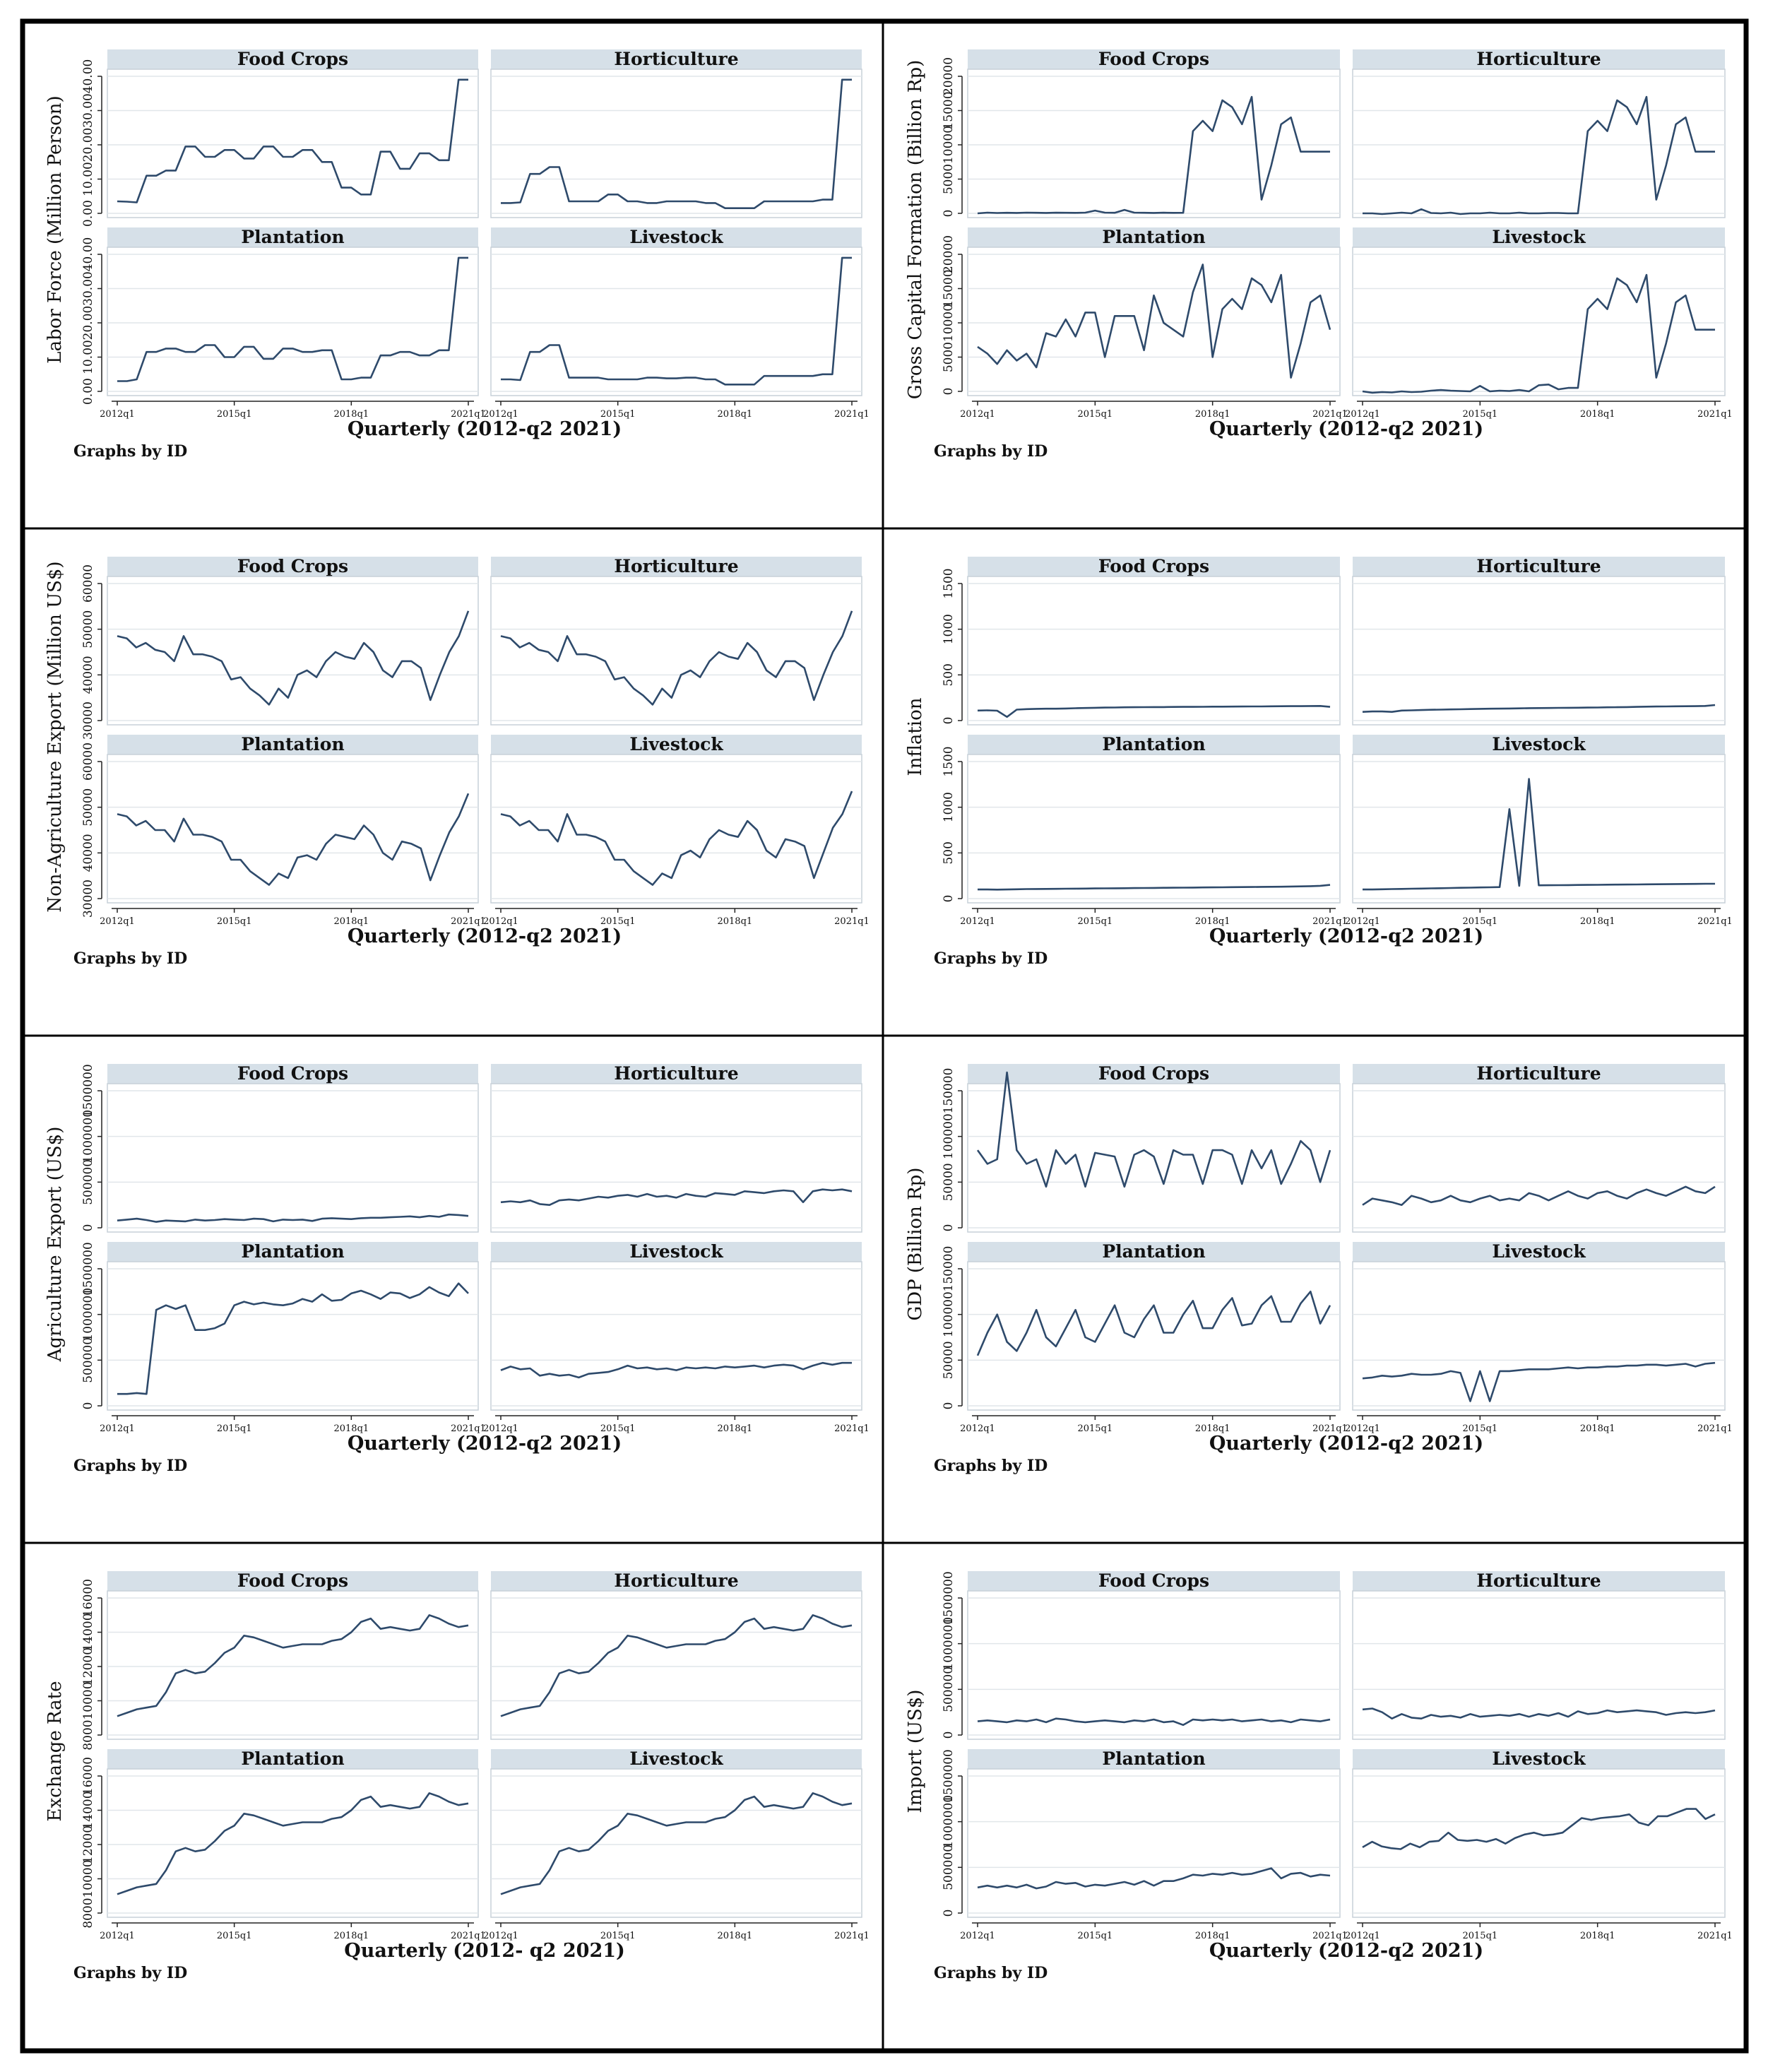  I want to click on y-axis-label: Agriculture Export (US$), so click(55, 1245).